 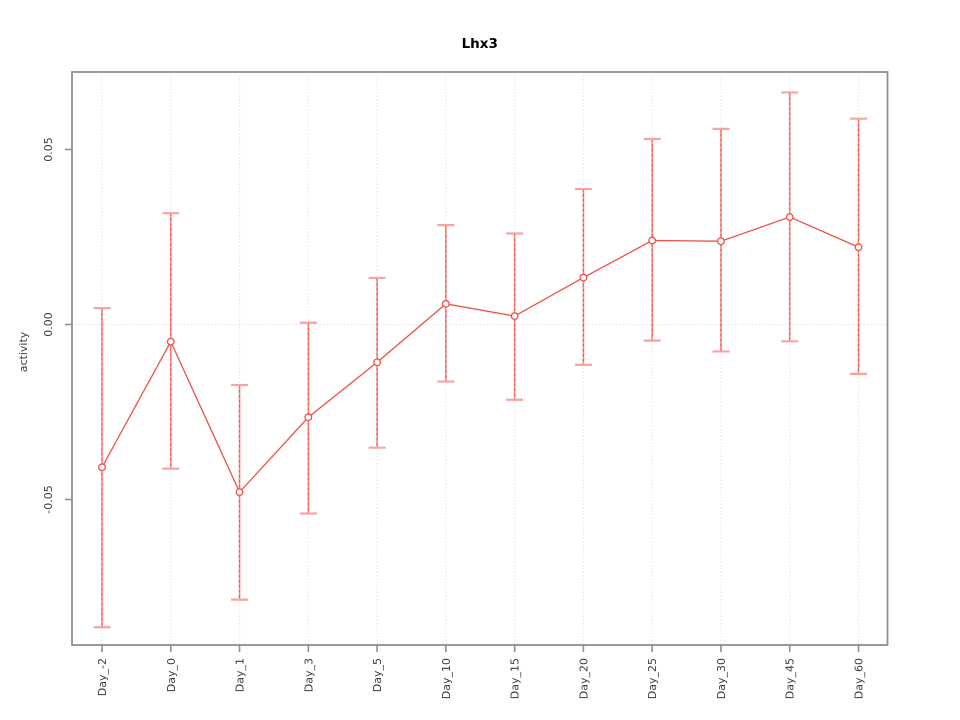 I want to click on y-tick-label: 0.00, so click(x=48, y=324).